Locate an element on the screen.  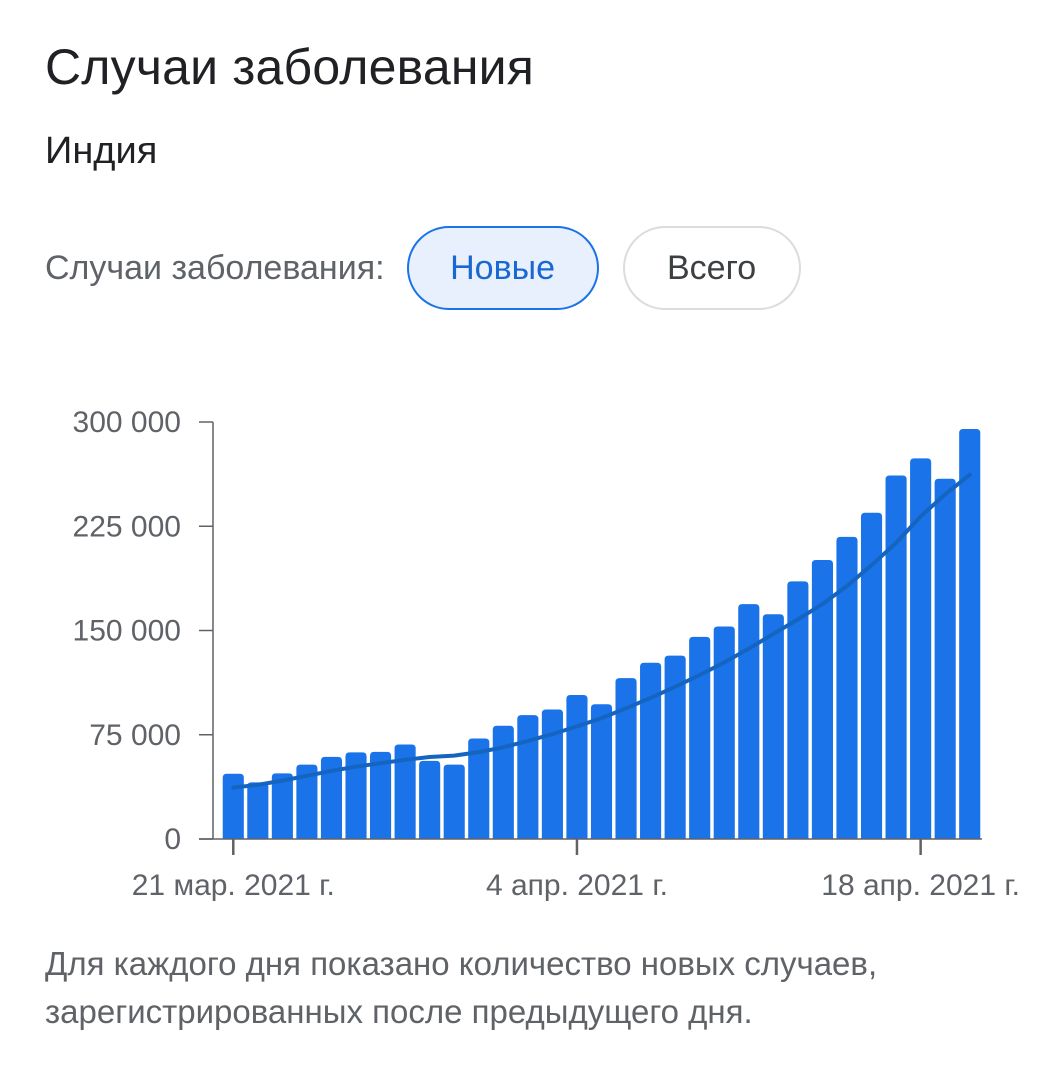
page-title: Случаи заболевания is located at coordinates (290, 67).